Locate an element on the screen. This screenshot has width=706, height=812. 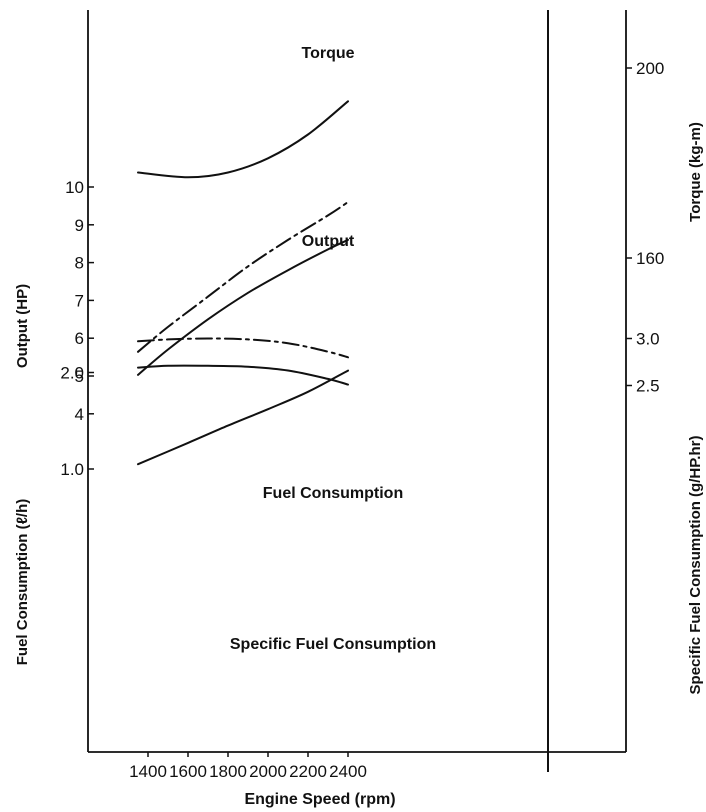
y-tick-label-sfc-1: 200 is located at coordinates (650, 68).